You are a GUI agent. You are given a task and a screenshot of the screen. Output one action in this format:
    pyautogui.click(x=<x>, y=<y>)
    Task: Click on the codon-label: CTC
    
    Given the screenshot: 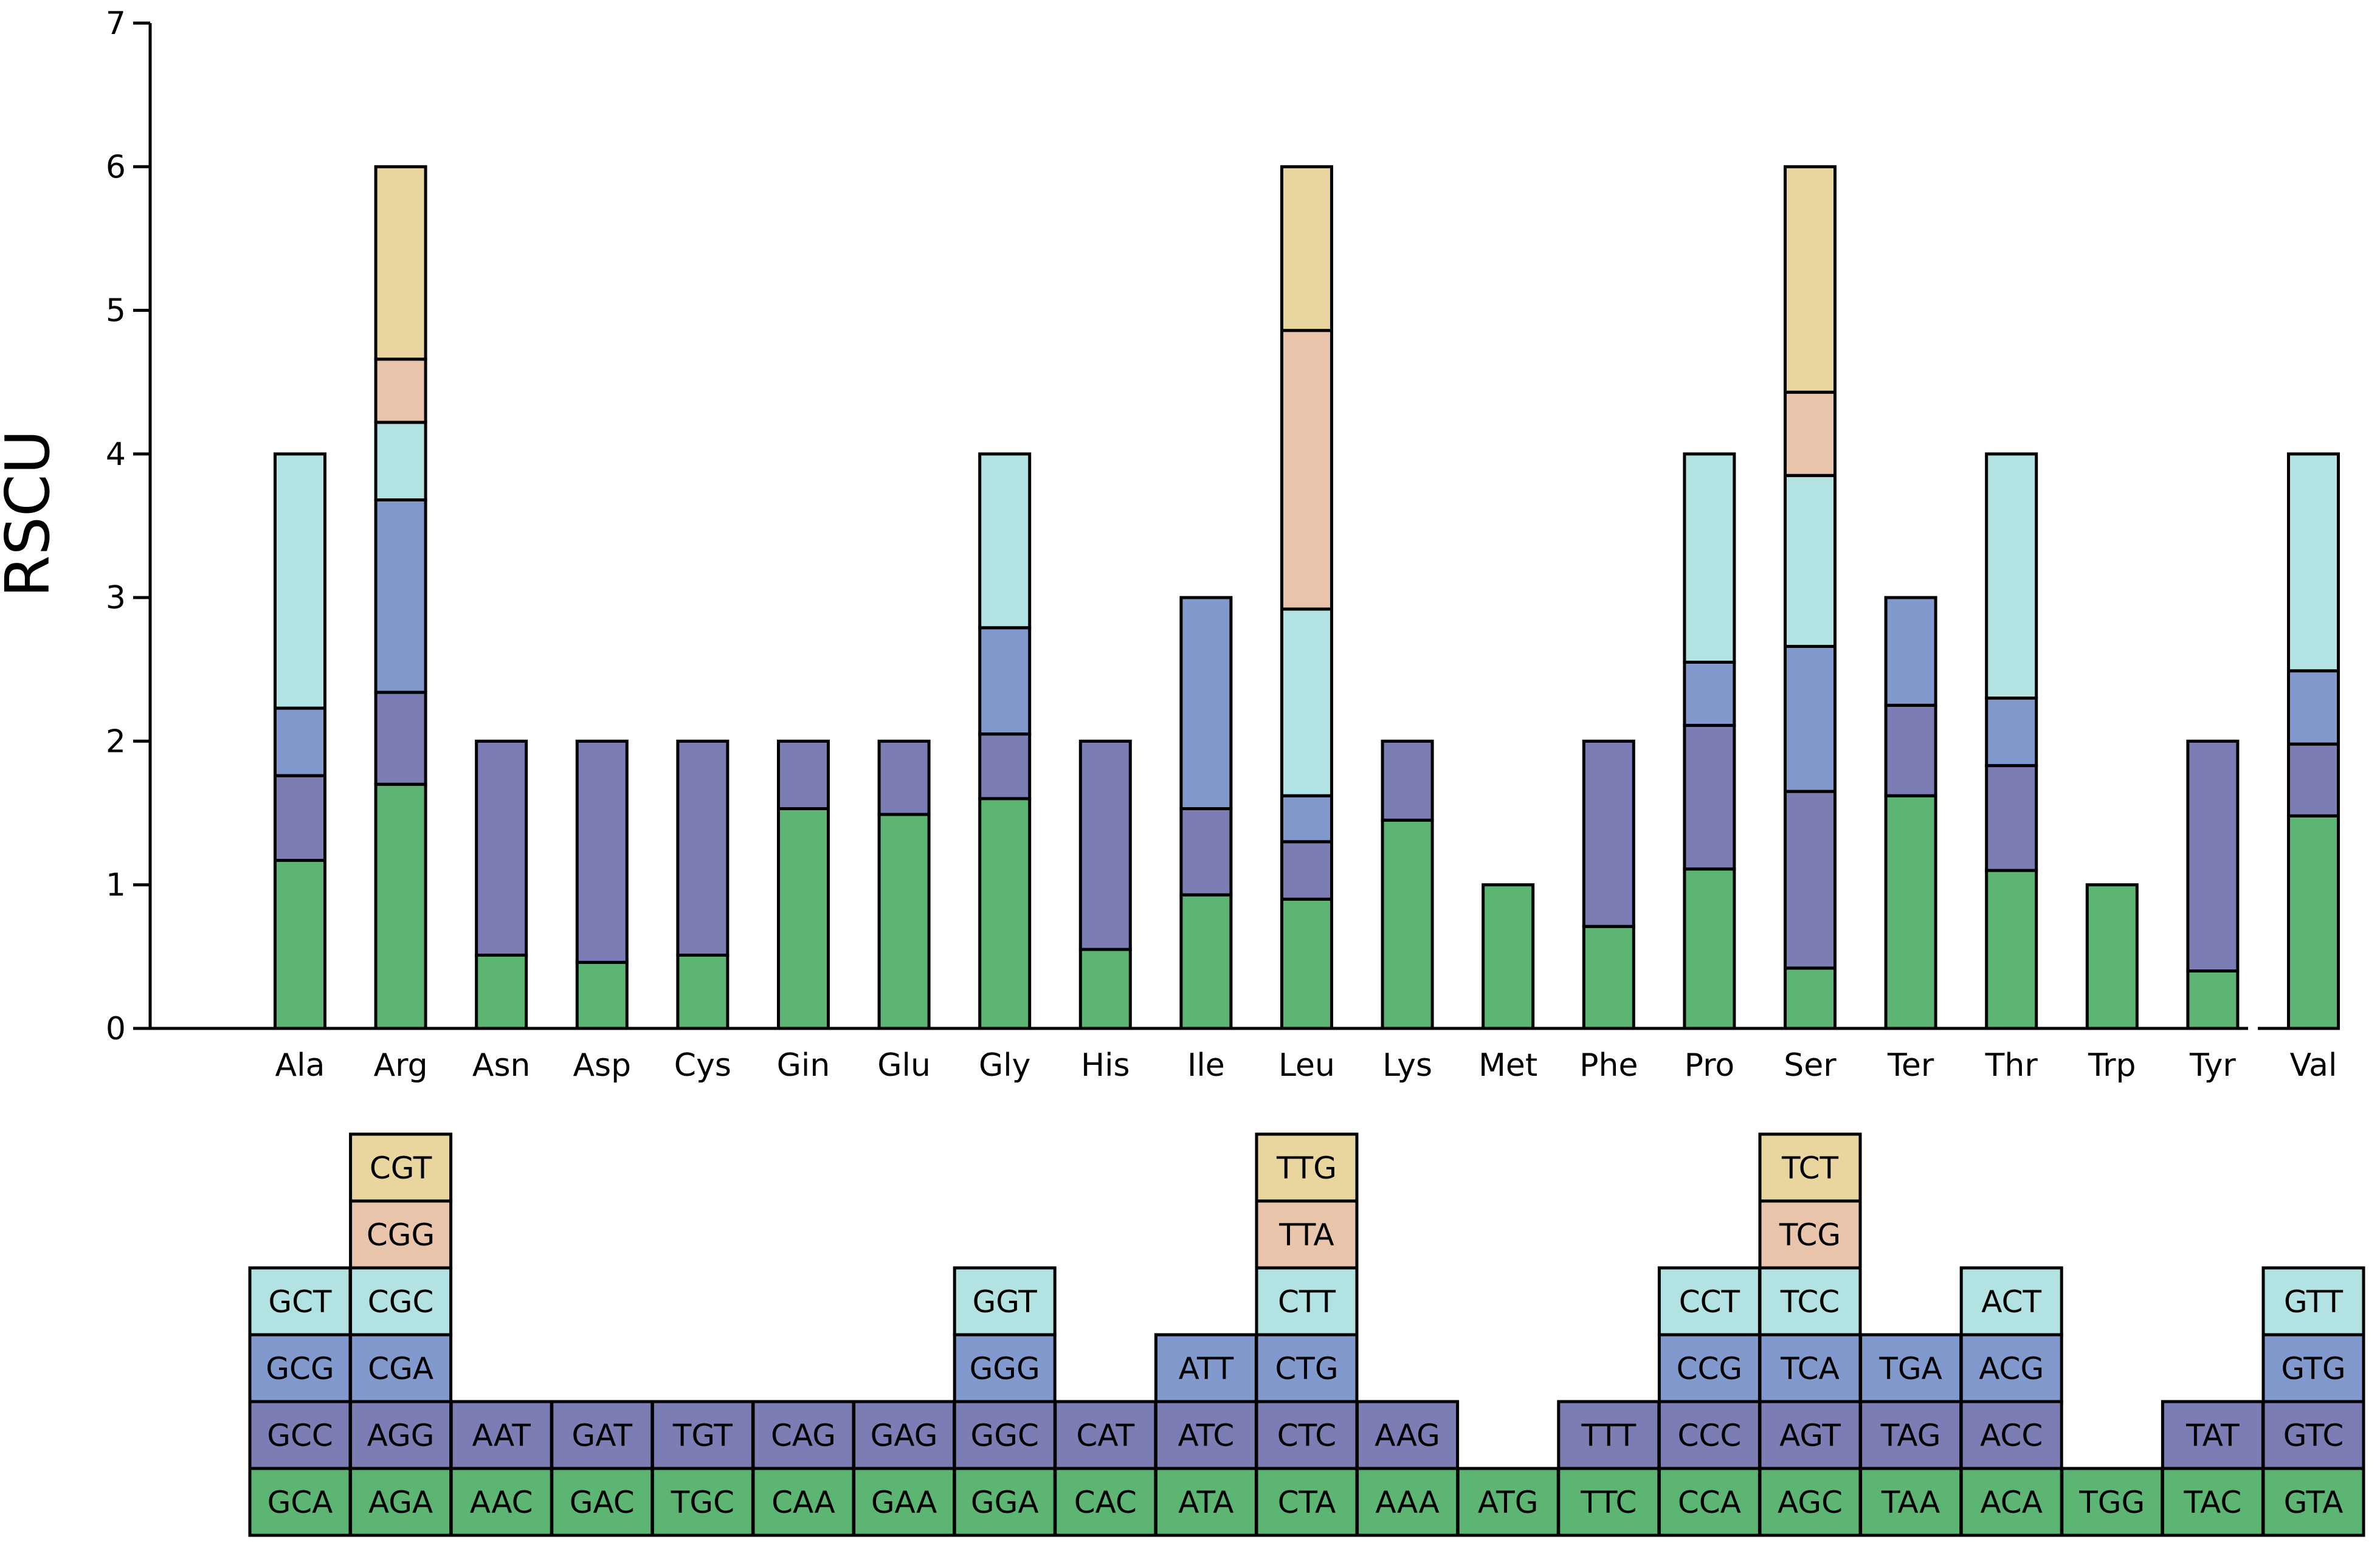 What is the action you would take?
    pyautogui.click(x=1306, y=1435)
    